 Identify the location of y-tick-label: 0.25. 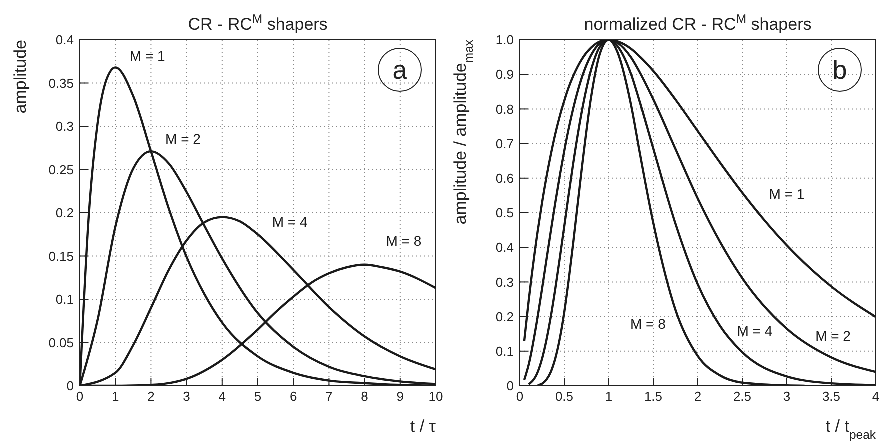
(61, 170).